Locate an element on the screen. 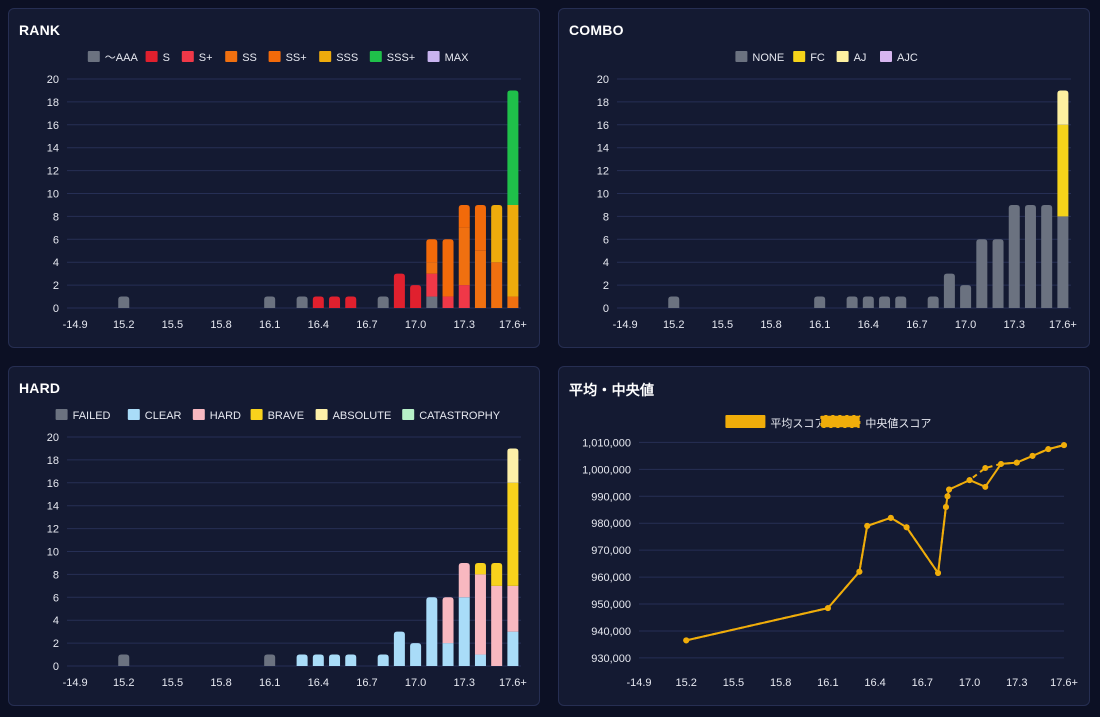 The image size is (1100, 717). x-tick-label: 16.7 is located at coordinates (366, 683).